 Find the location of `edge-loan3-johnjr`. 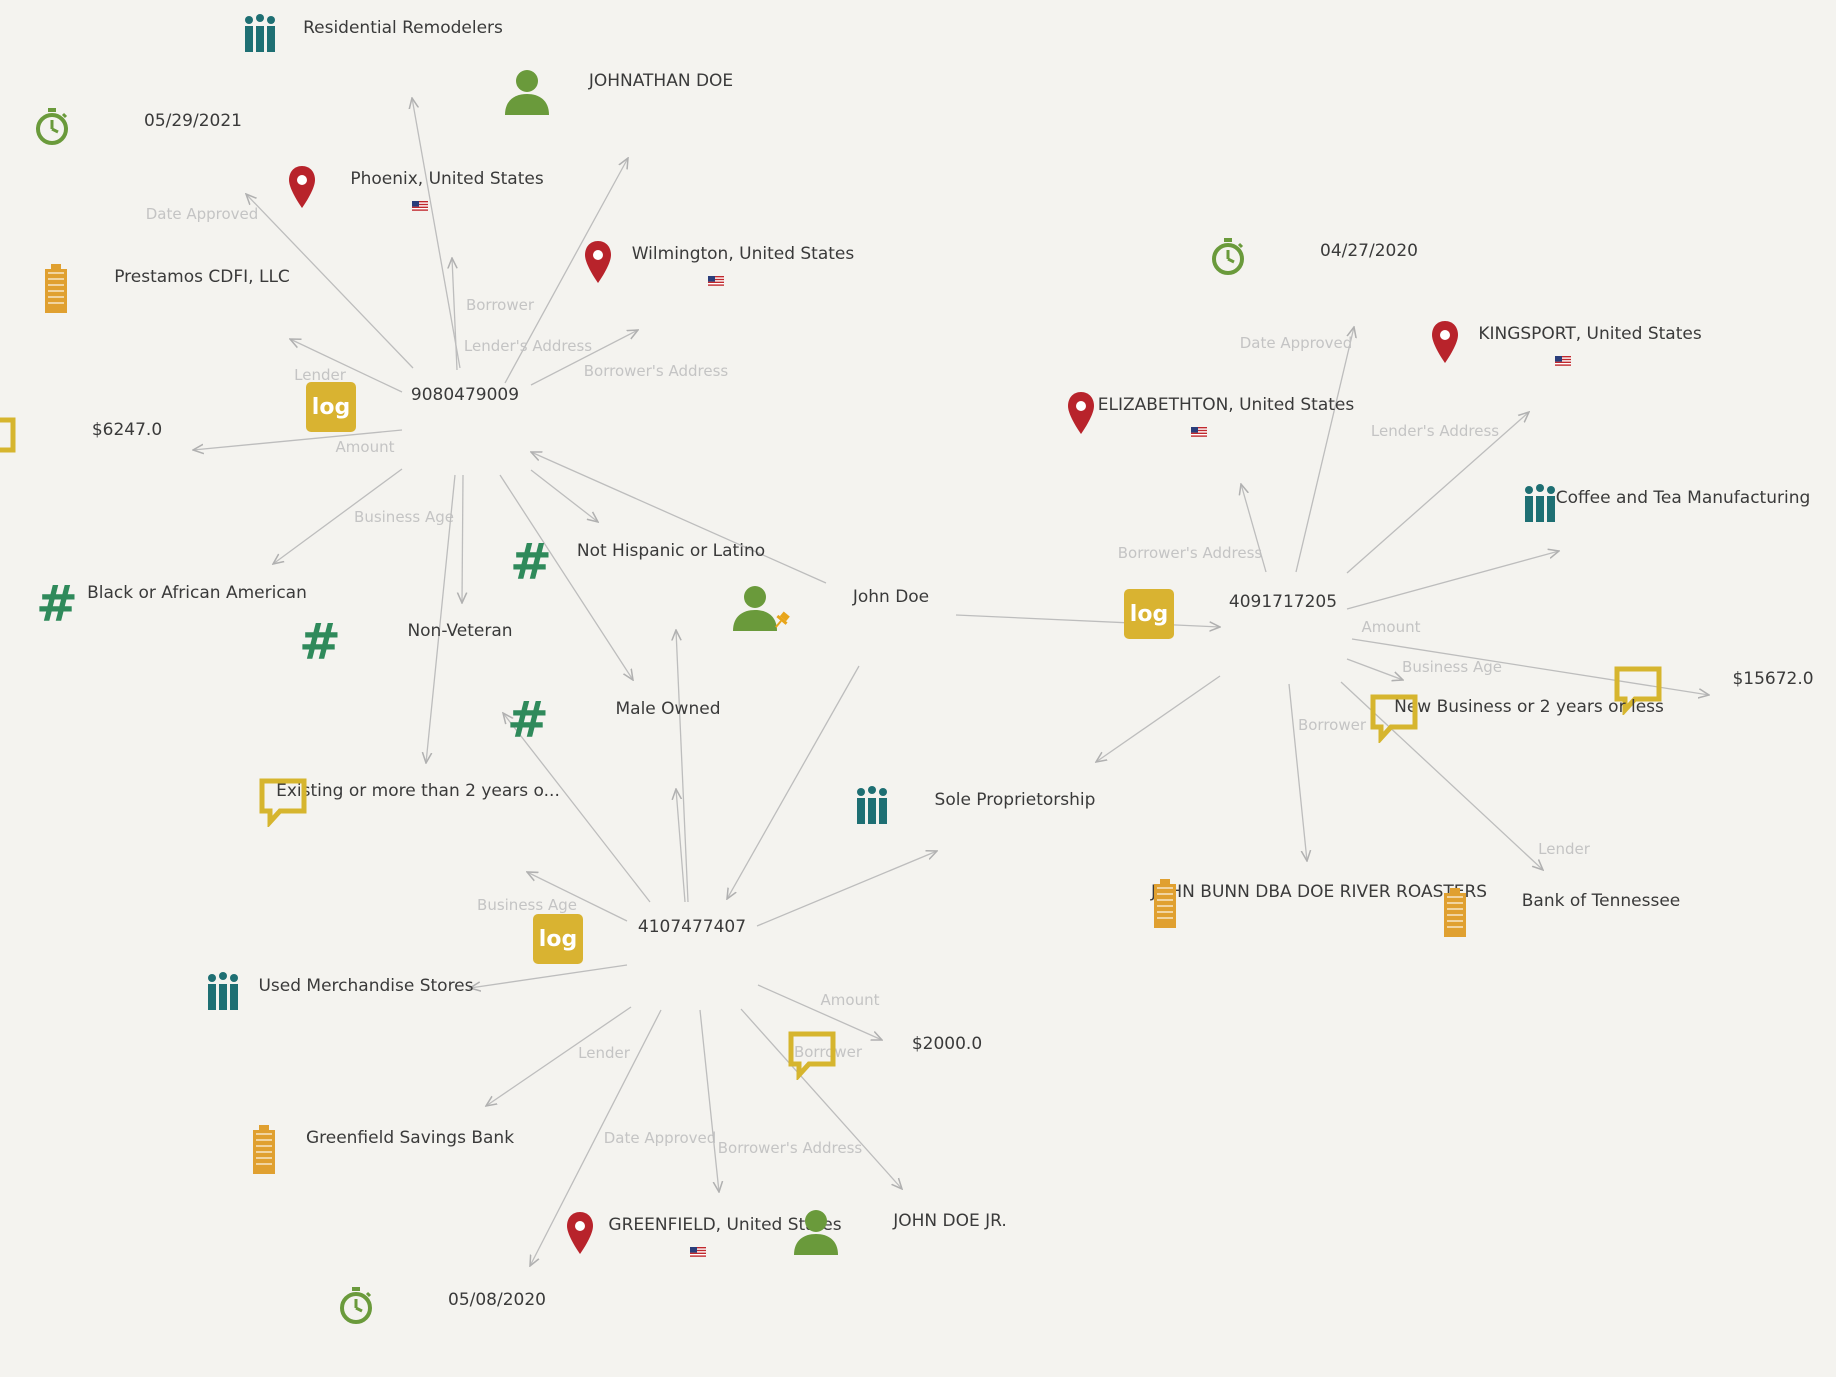

edge-loan3-johnjr is located at coordinates (821, 1098).